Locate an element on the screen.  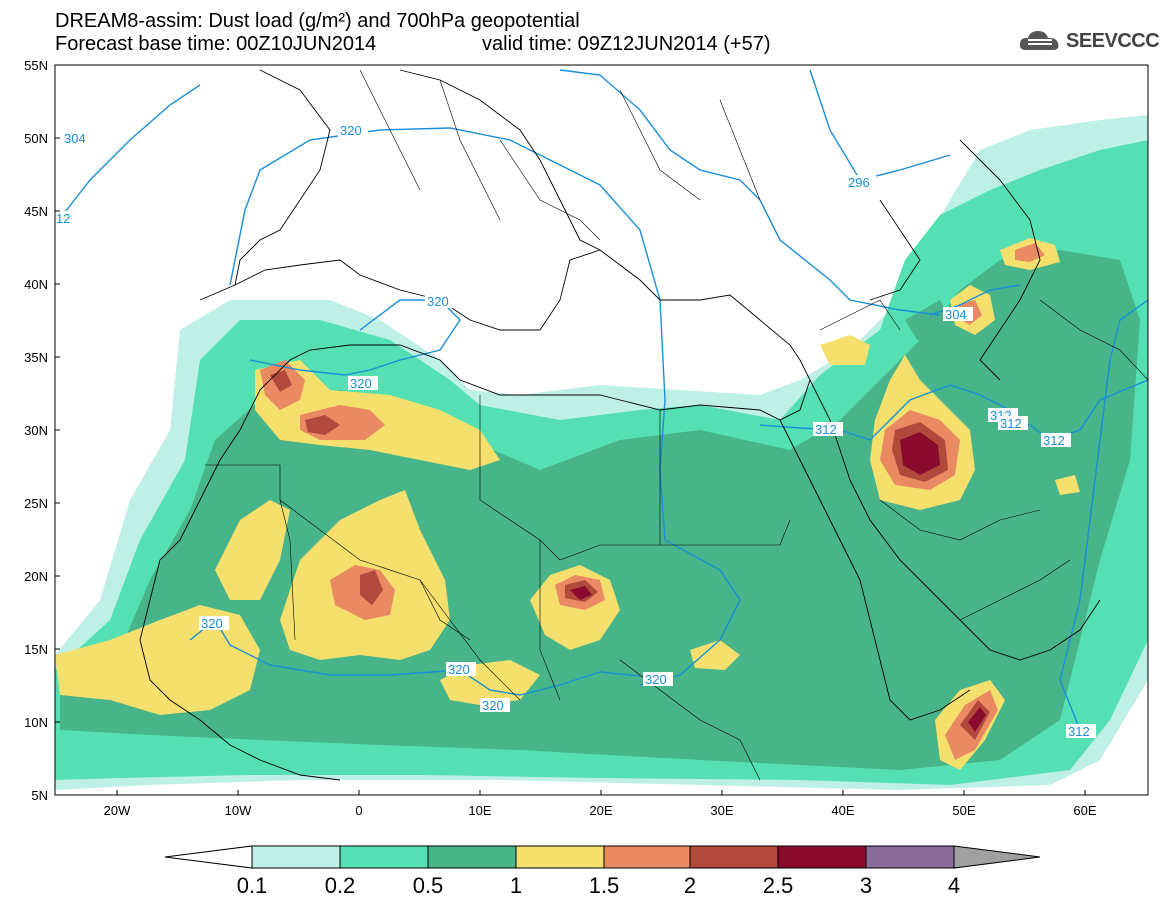
arabian-coastline is located at coordinates (955, 520).